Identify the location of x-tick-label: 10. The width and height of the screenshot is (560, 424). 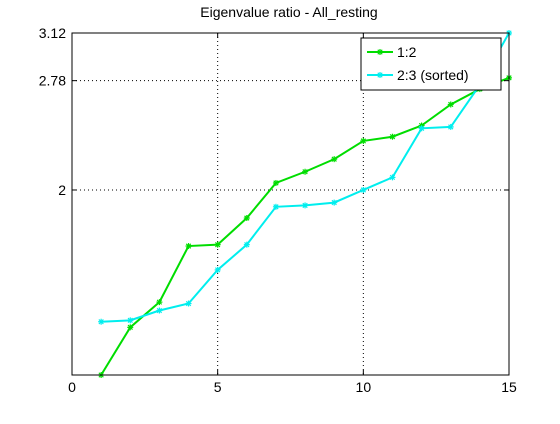
(364, 387).